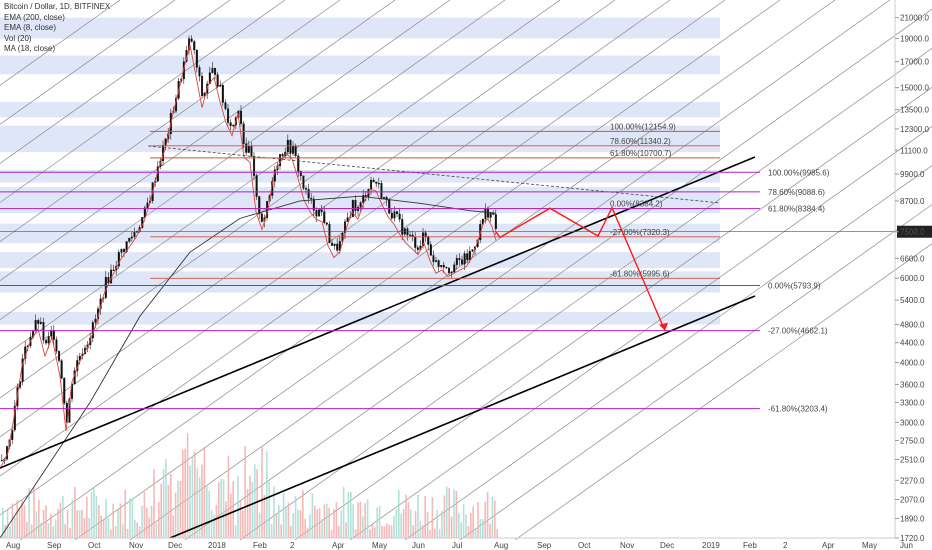  Describe the element at coordinates (30, 48) in the screenshot. I see `legend-ma18: MA (18, close)` at that location.